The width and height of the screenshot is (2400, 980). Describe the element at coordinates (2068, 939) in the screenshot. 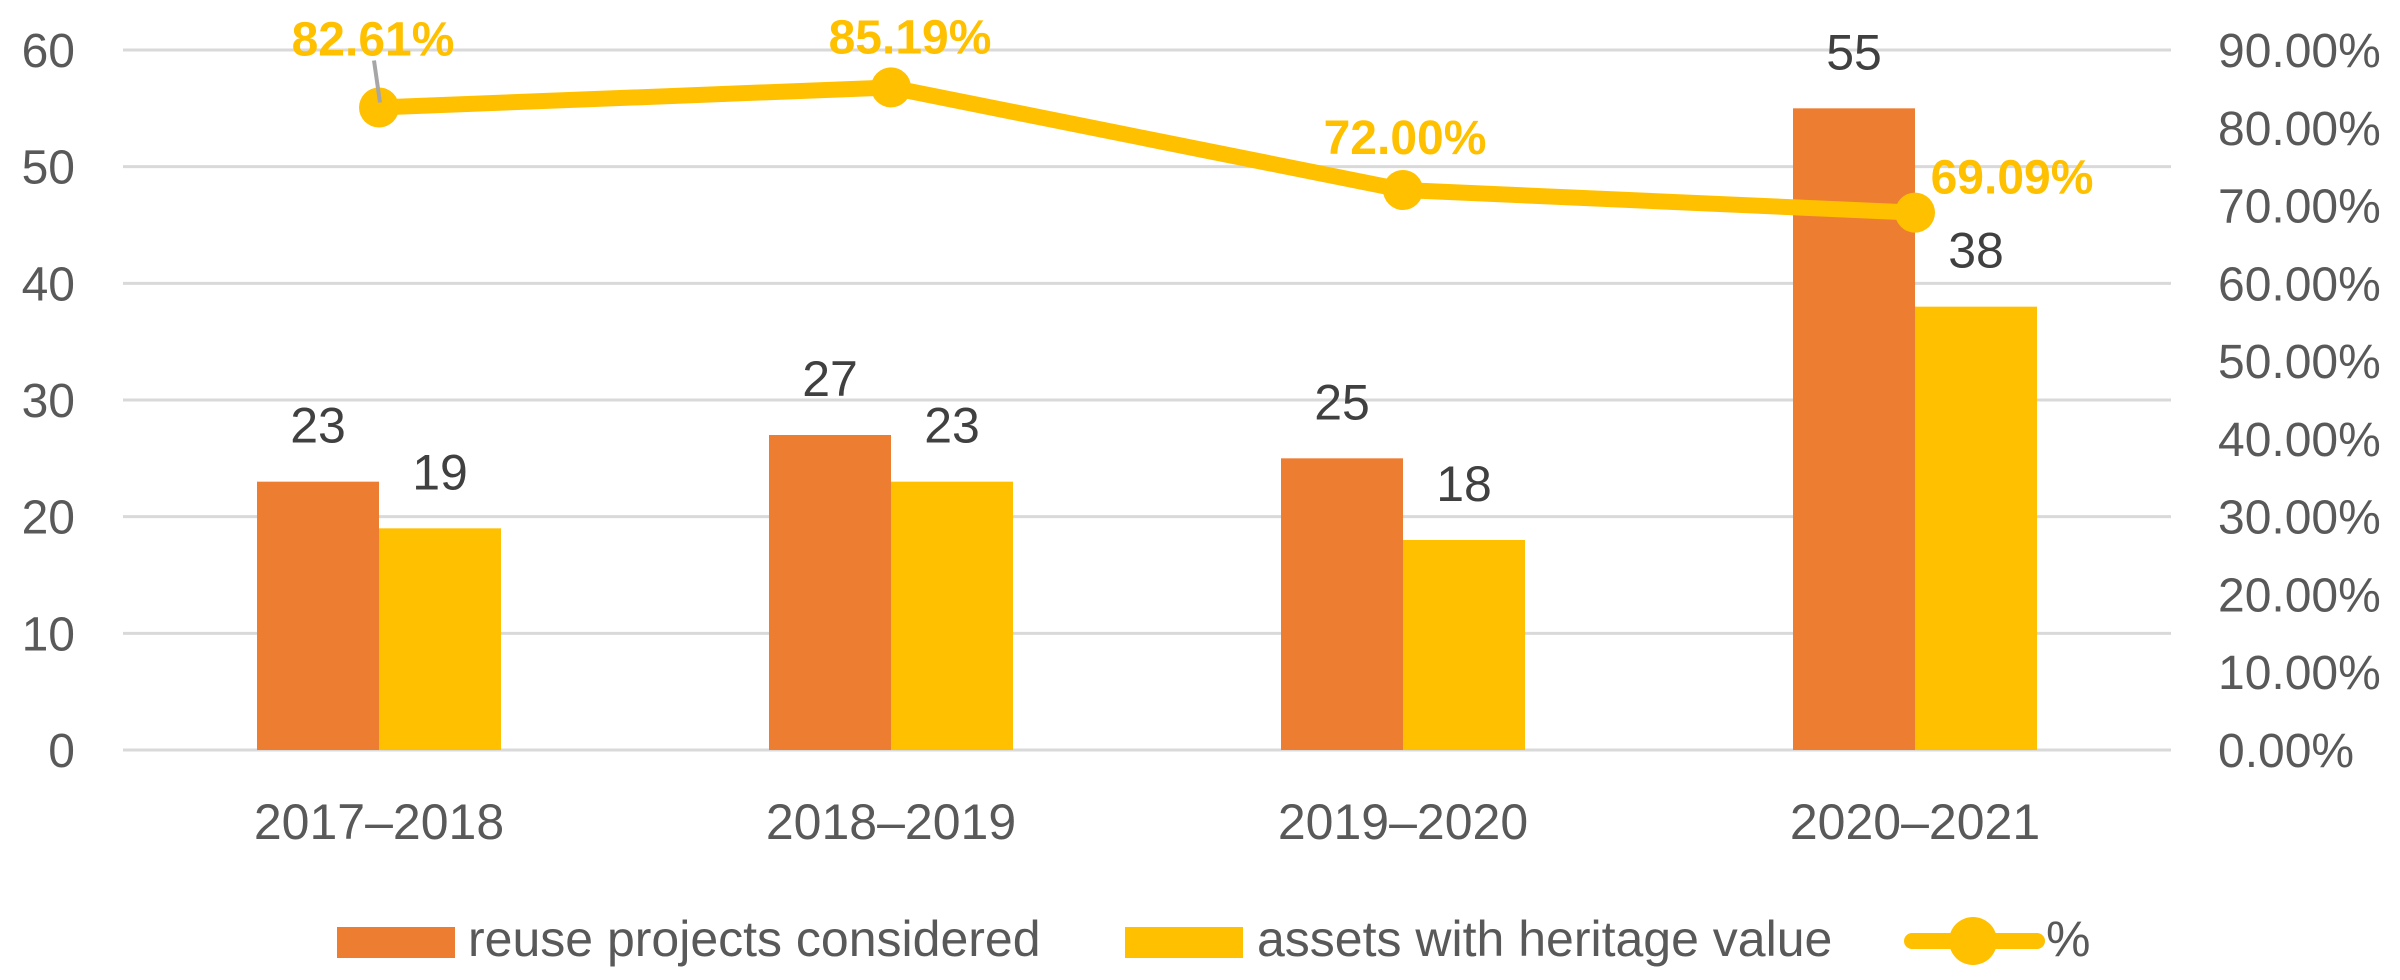

I see `legend-label-percent: %` at that location.